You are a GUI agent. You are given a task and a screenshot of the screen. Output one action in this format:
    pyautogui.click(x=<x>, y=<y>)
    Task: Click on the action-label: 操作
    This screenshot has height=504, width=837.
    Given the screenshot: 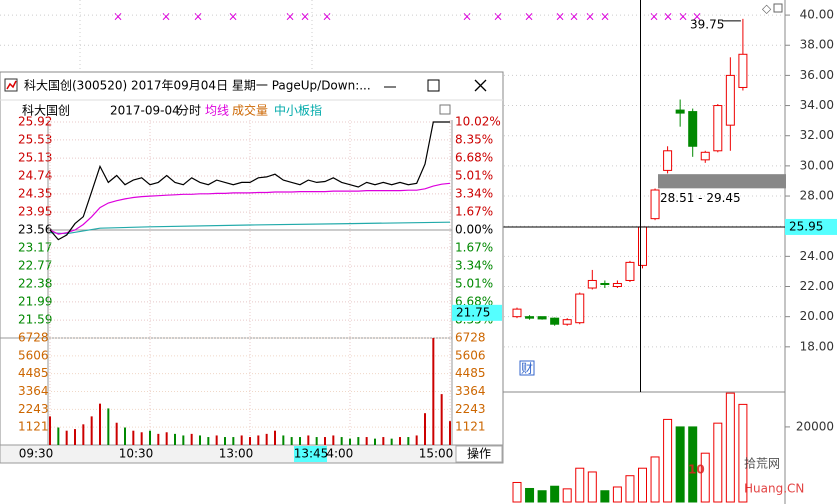 What is the action you would take?
    pyautogui.click(x=479, y=453)
    